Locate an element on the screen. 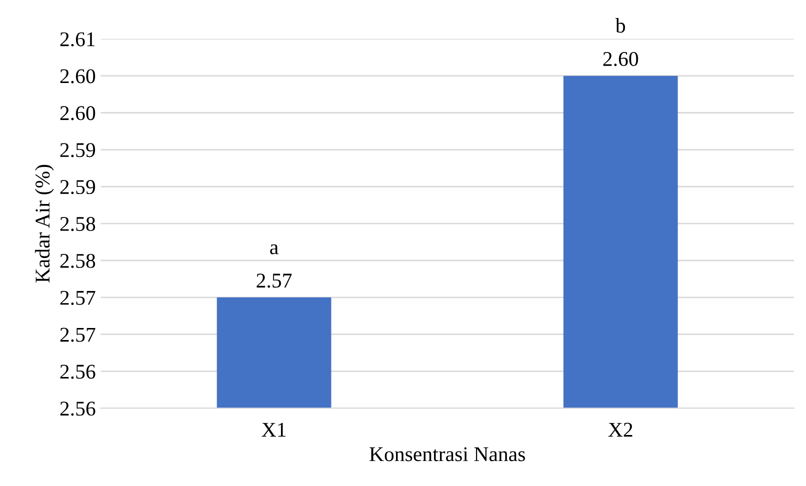 Image resolution: width=806 pixels, height=486 pixels. x-tick-label: X1 is located at coordinates (274, 429).